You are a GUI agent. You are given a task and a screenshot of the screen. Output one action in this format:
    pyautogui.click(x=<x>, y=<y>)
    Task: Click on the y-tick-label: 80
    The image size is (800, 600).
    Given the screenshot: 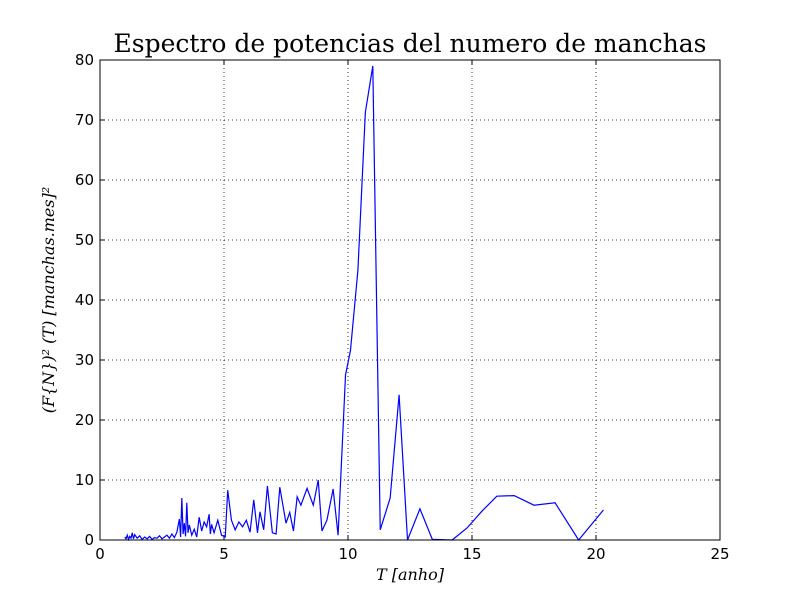 What is the action you would take?
    pyautogui.click(x=84, y=60)
    